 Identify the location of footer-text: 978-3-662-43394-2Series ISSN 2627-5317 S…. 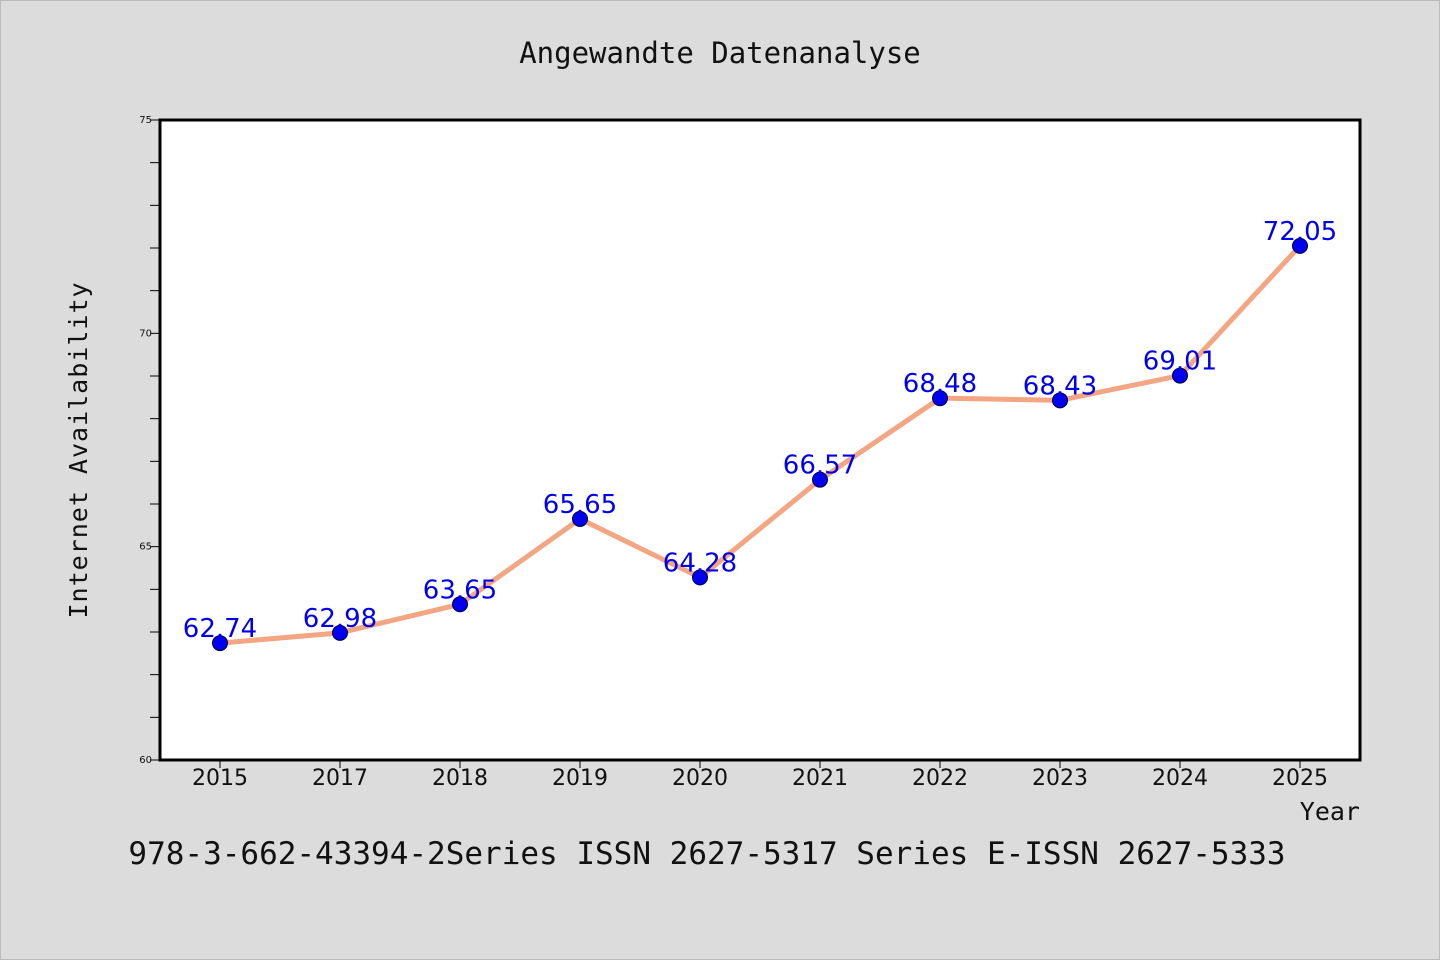
(706, 854).